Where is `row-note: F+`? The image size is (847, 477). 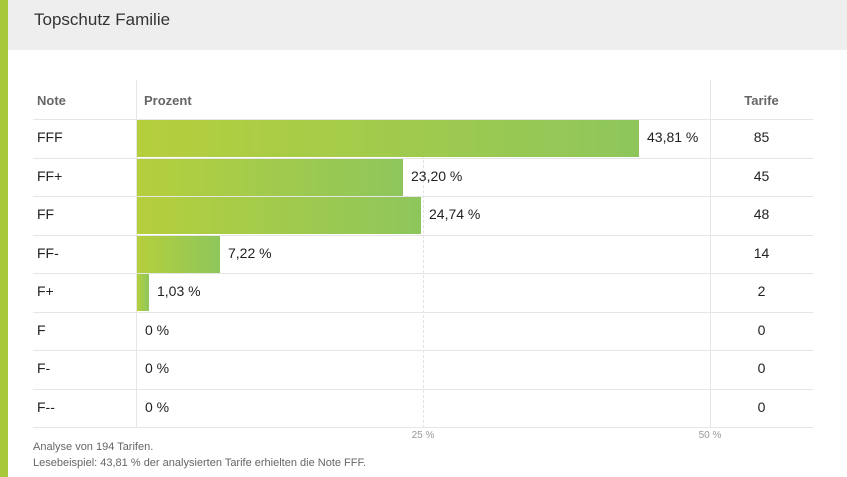
row-note: F+ is located at coordinates (45, 291).